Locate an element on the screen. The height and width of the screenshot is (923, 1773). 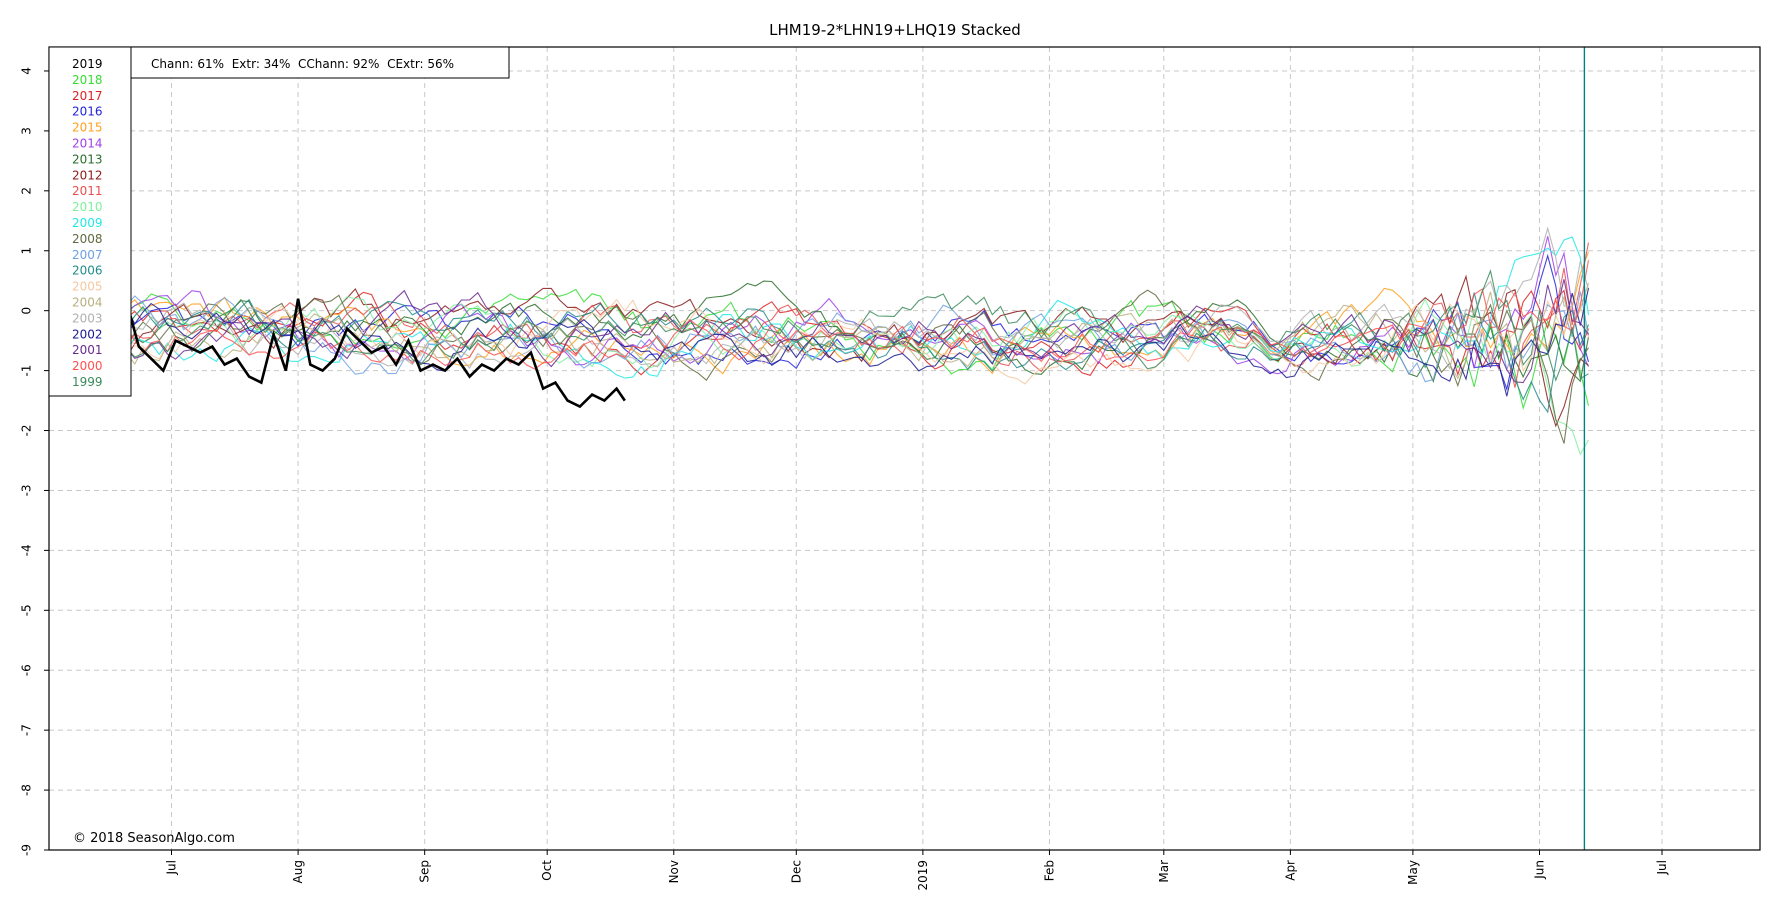
legend-entry-2016: 2016 is located at coordinates (87, 112).